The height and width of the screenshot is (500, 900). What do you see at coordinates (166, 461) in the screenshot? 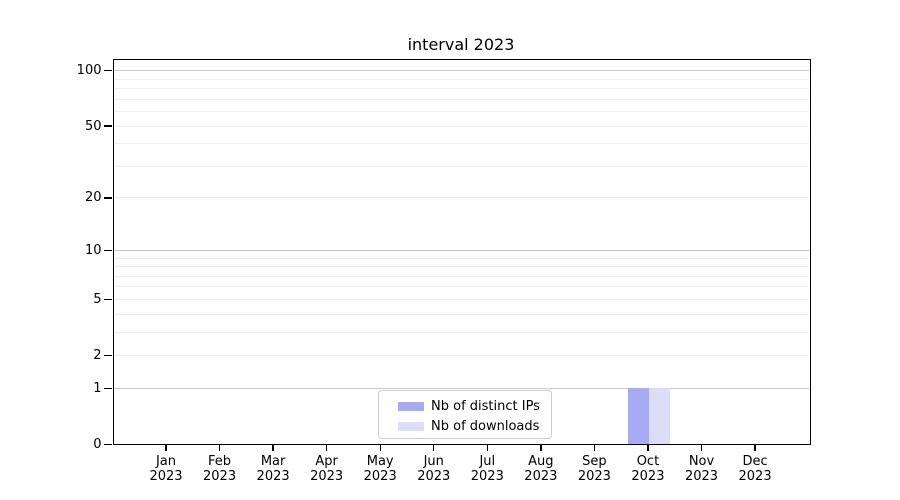
I see `month-label: Jan` at bounding box center [166, 461].